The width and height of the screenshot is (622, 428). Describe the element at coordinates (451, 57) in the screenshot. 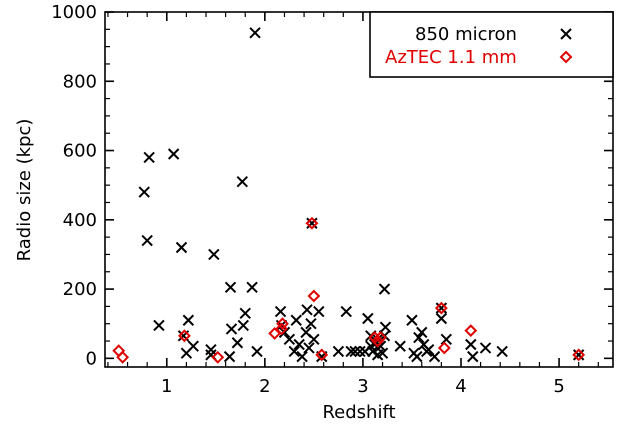

I see `legend-label-aztec: AzTEC 1.1 mm` at that location.